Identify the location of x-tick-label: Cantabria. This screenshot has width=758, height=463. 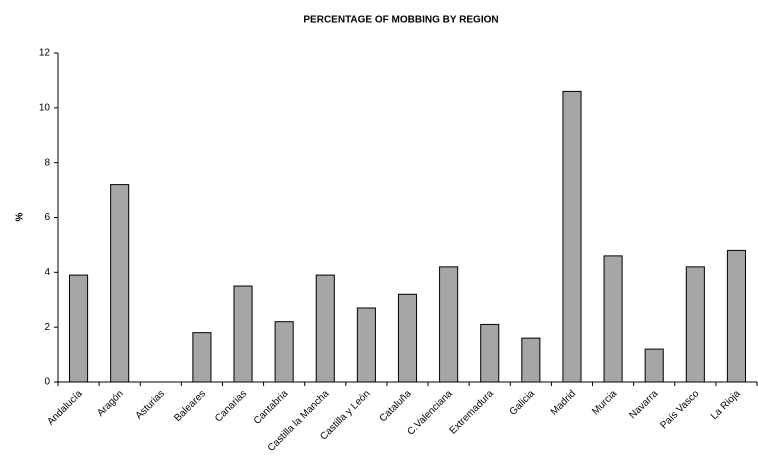
(271, 407).